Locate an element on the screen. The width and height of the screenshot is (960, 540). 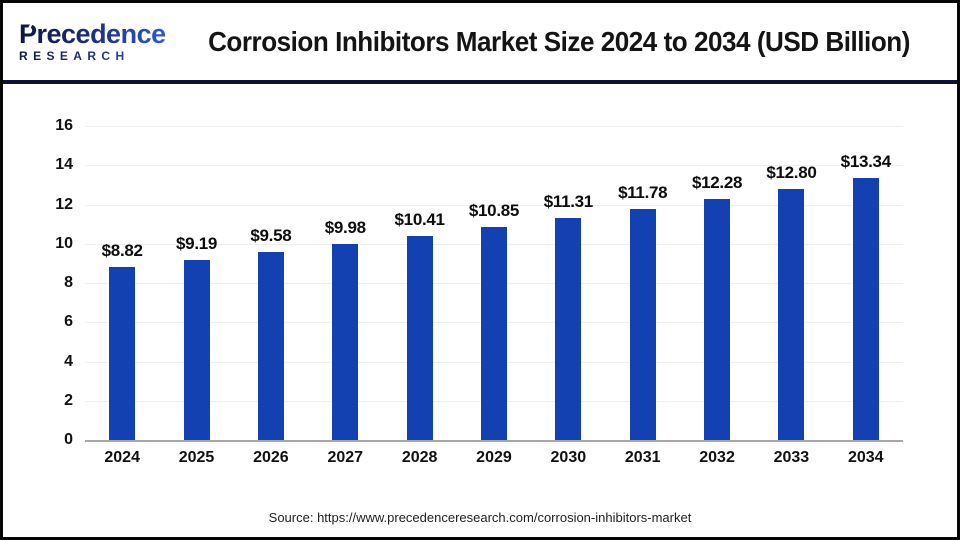
x-tick-label: 2034 is located at coordinates (865, 457).